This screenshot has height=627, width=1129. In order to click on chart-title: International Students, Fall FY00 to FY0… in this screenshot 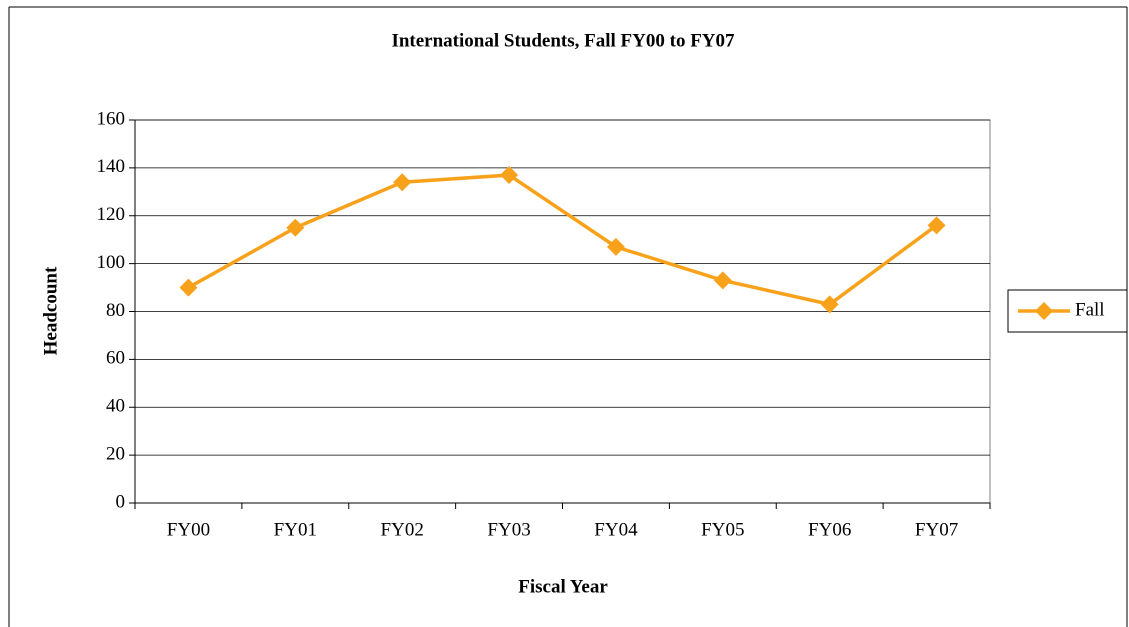, I will do `click(563, 40)`.